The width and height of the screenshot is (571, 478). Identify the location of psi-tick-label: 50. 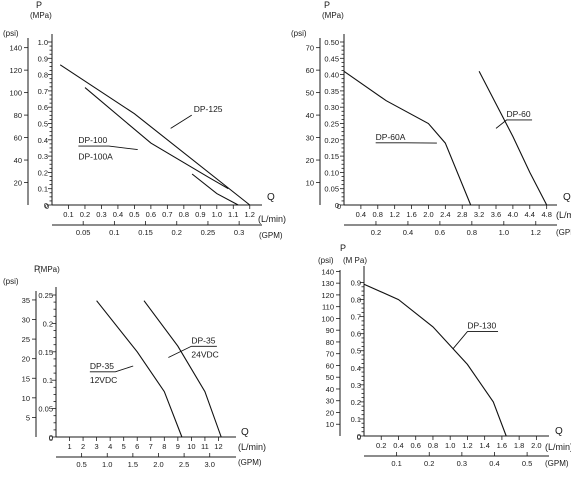
(310, 93).